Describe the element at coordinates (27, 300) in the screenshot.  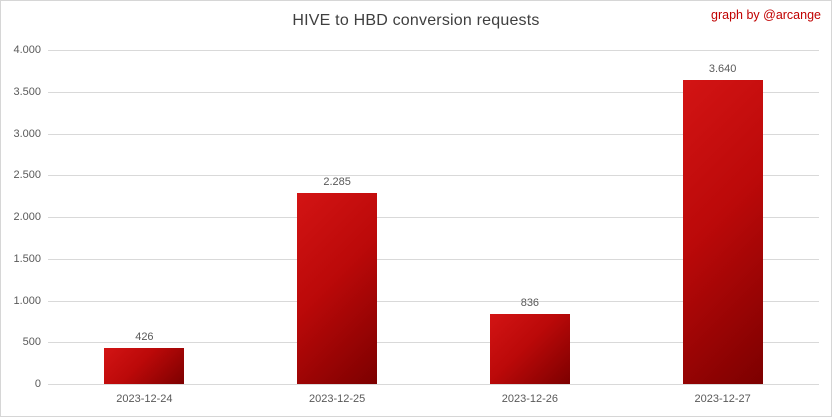
I see `y-axis-tick-label: 1.000` at that location.